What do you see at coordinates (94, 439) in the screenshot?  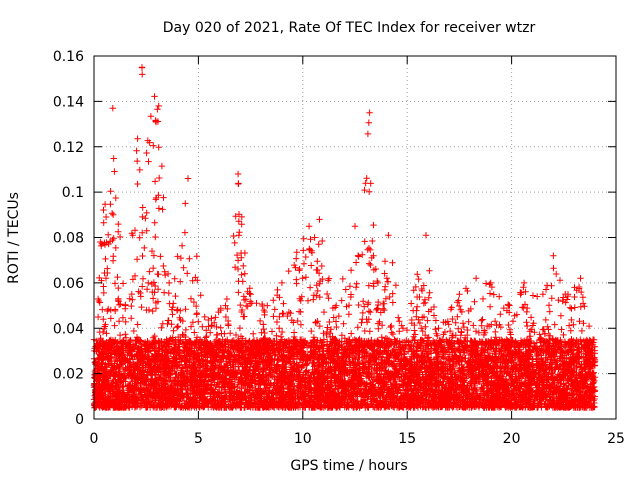 I see `x-tick-label: 0` at bounding box center [94, 439].